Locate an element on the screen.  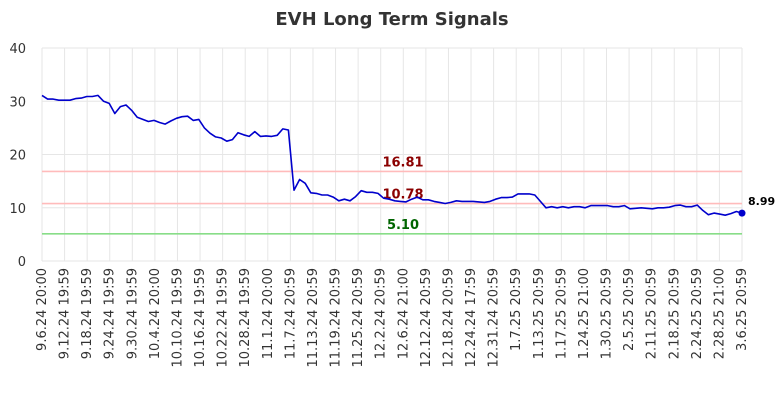
x-tick-label: 9.30.24 19:59 is located at coordinates (132, 313).